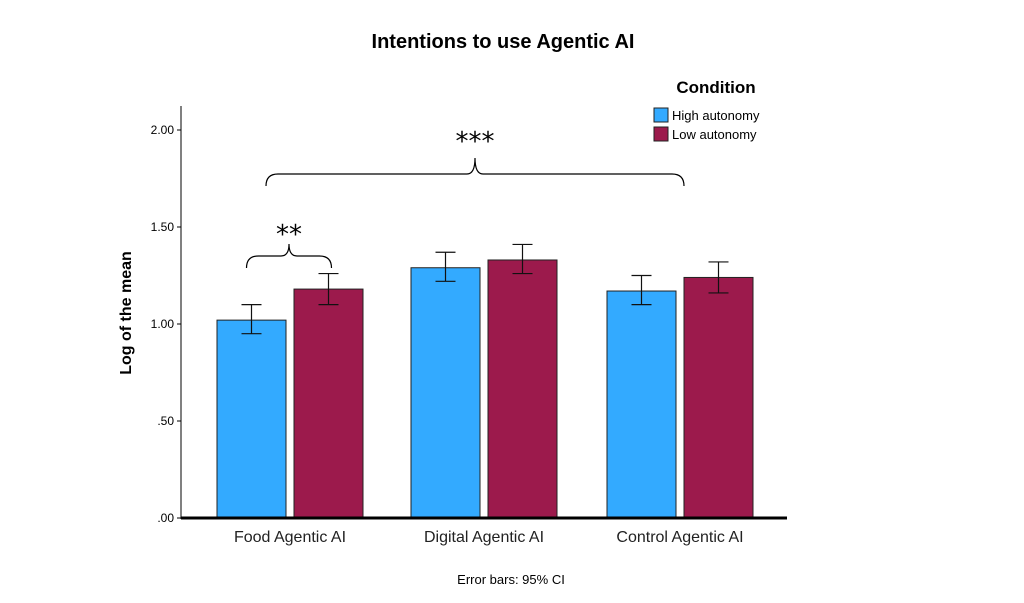 The image size is (1024, 603). Describe the element at coordinates (475, 172) in the screenshot. I see `significance-bracket-overall` at that location.